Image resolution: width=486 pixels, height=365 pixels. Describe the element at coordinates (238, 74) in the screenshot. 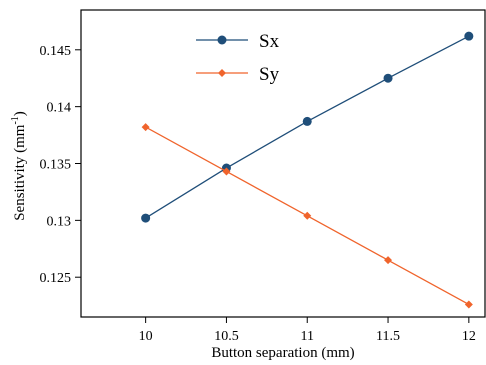

I see `legend-item-sy: Sy` at that location.